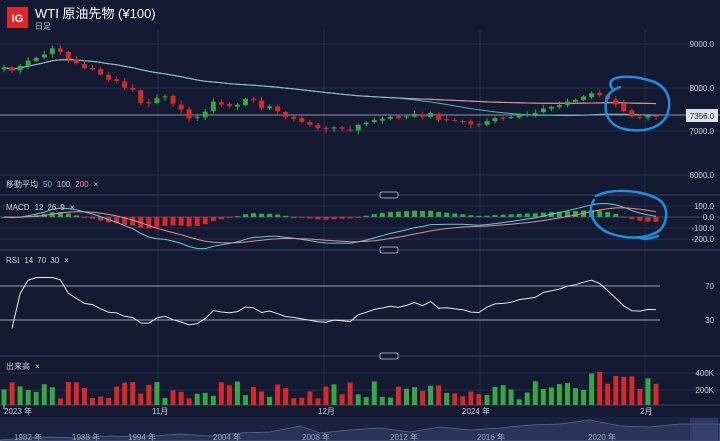  Describe the element at coordinates (389, 356) in the screenshot. I see `resize-handle-volume` at that location.